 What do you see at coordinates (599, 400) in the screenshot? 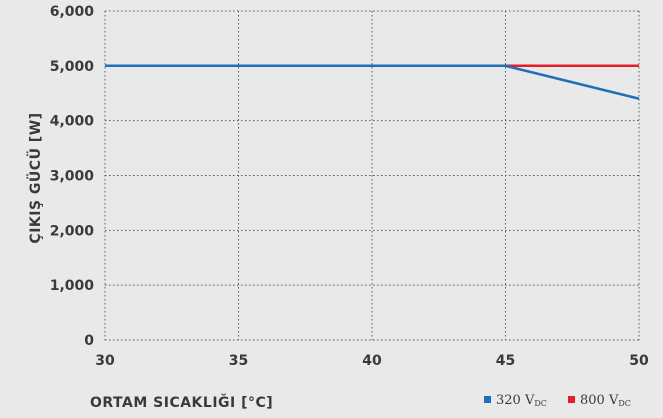
I see `legend-label-main: 800 V` at bounding box center [599, 400].